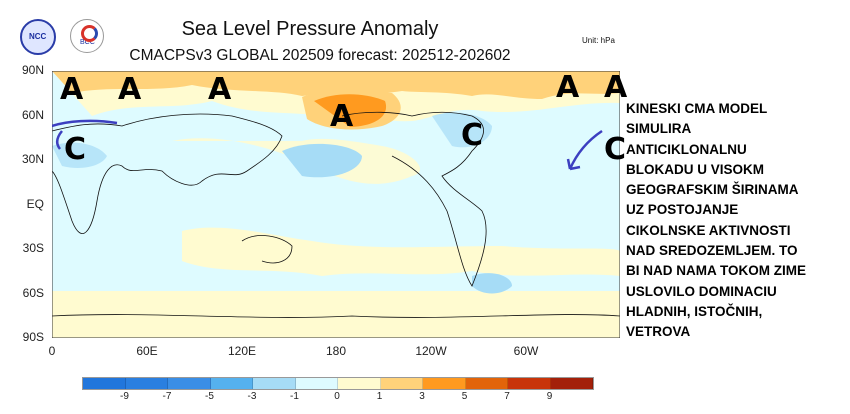  What do you see at coordinates (584, 150) in the screenshot?
I see `arrow-atlantic-icon` at bounding box center [584, 150].